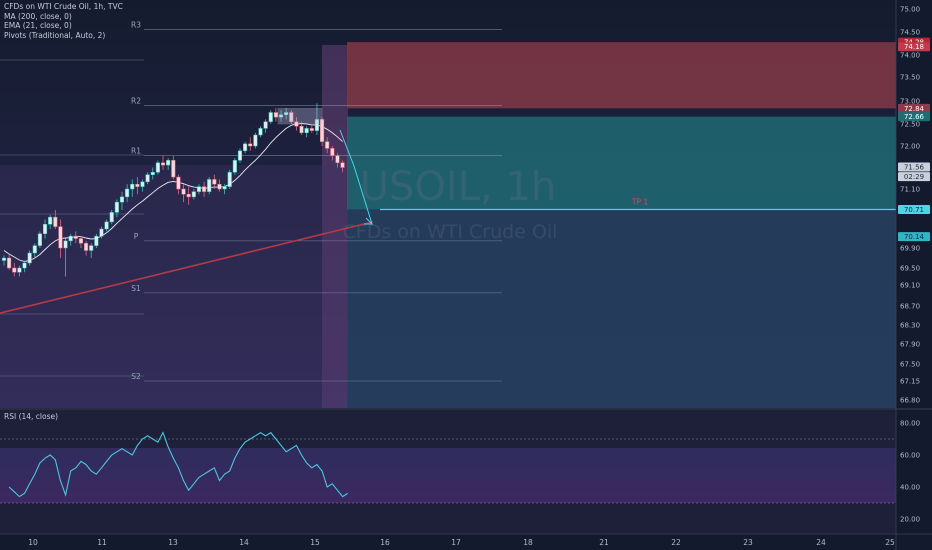  I want to click on price-tick-label: 69.90, so click(910, 249).